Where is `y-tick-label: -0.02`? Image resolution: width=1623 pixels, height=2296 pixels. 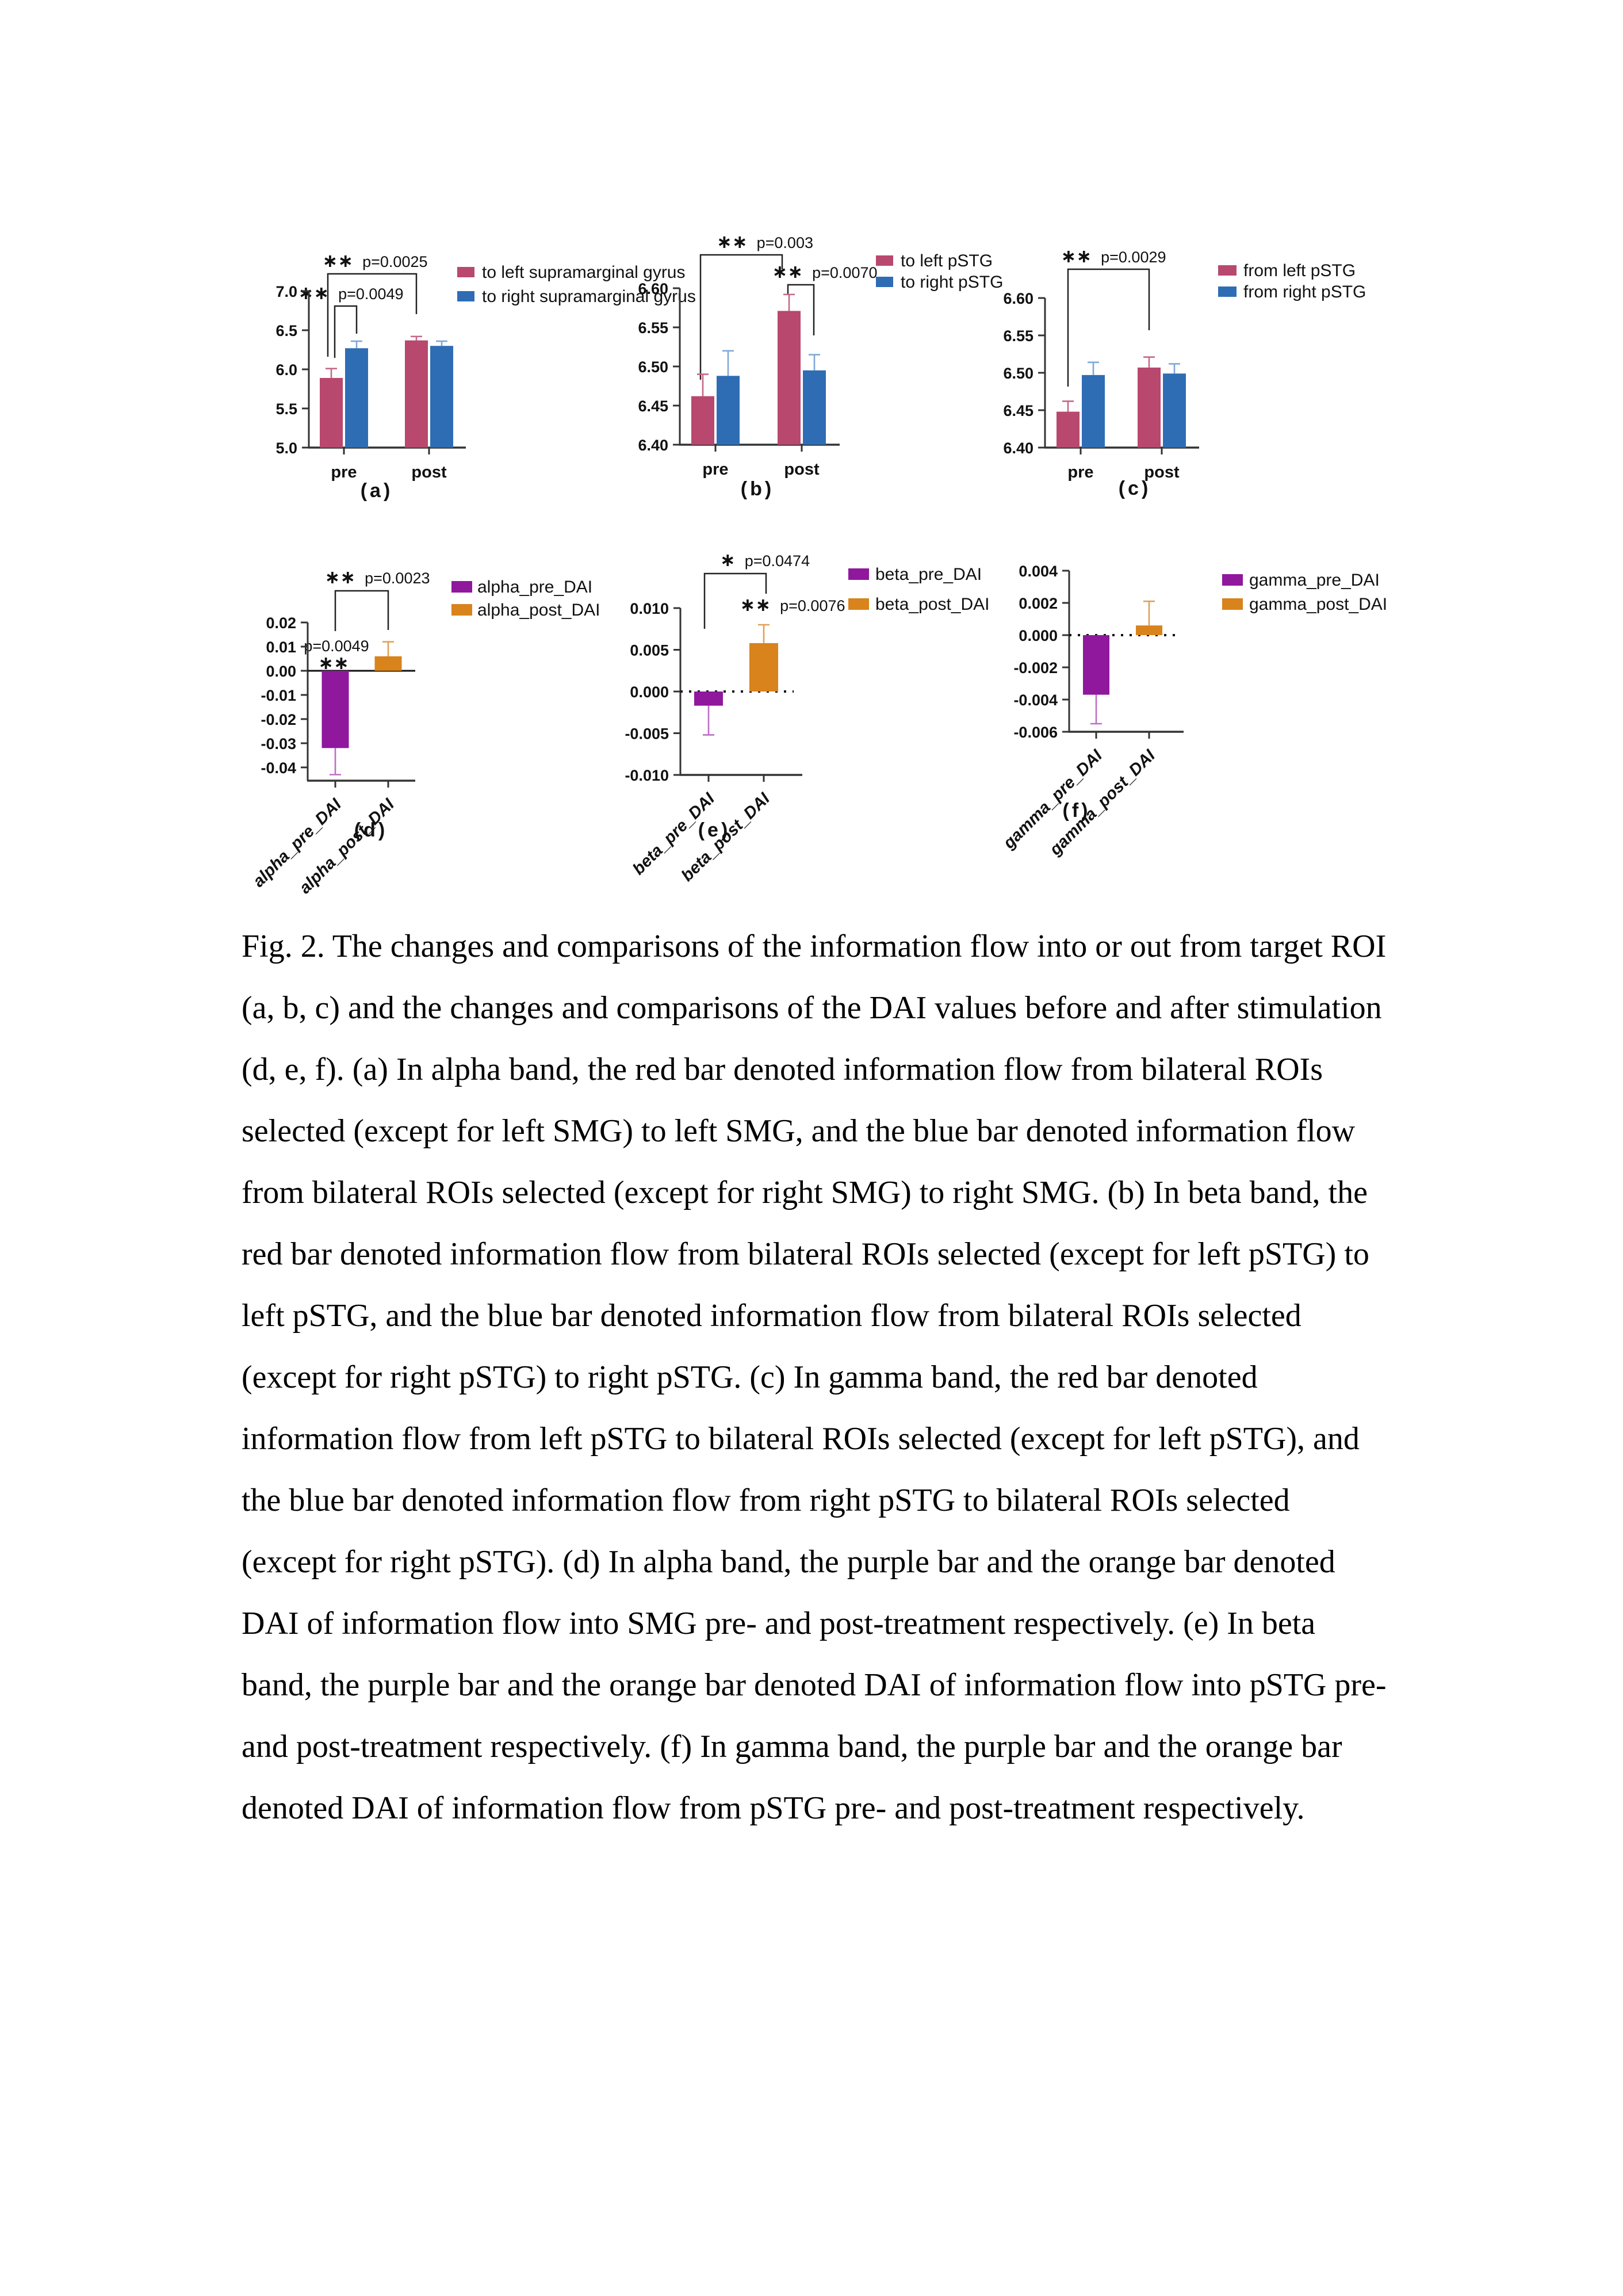
y-tick-label: -0.02 is located at coordinates (279, 719).